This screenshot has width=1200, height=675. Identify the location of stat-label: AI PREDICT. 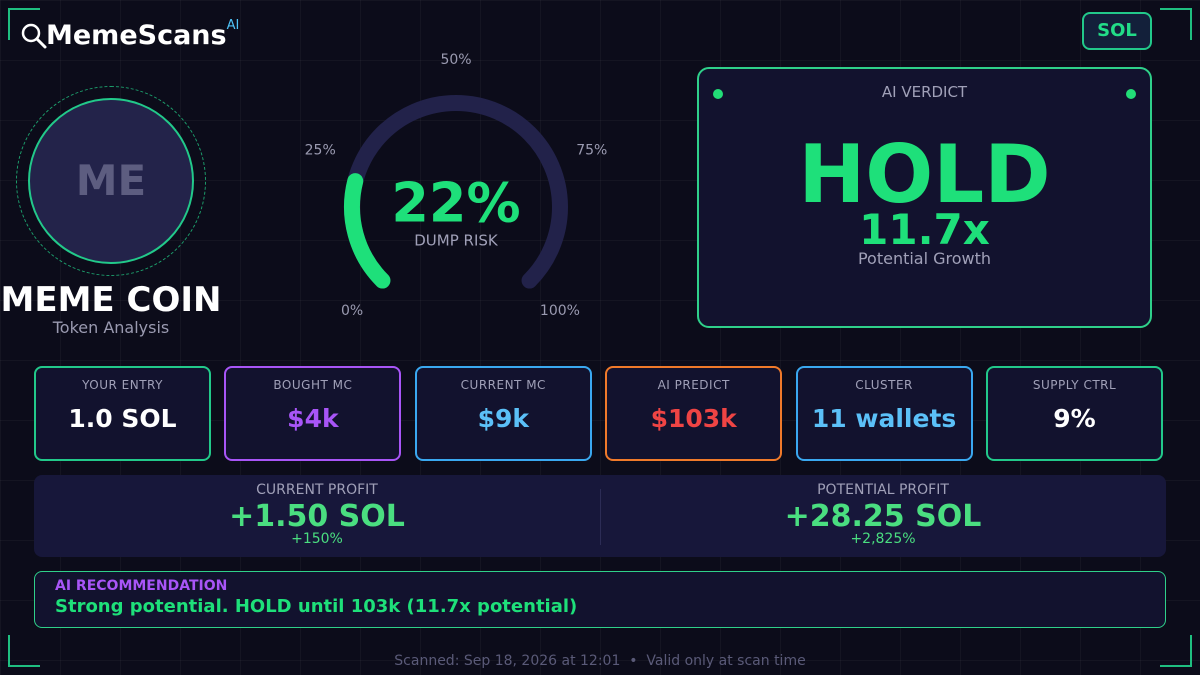
(693, 385).